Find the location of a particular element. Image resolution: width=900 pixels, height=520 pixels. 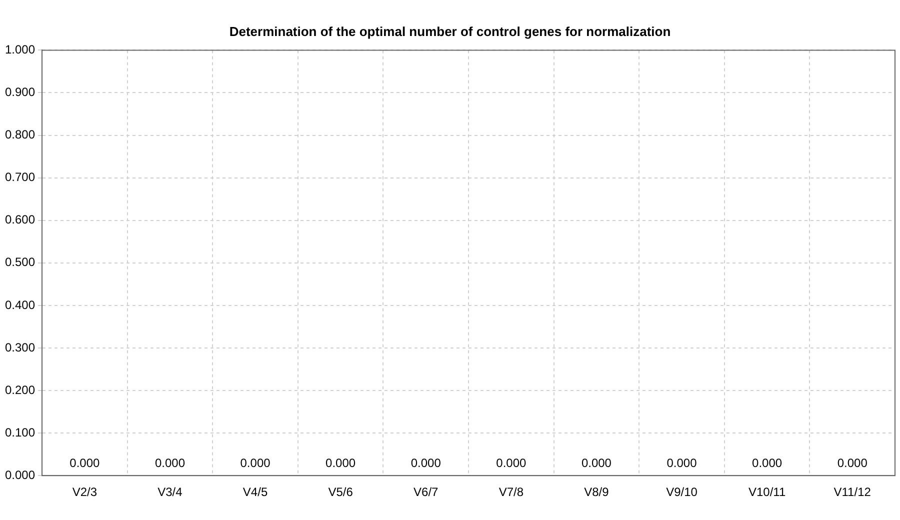

x-tick-label: V6/7 is located at coordinates (426, 492).